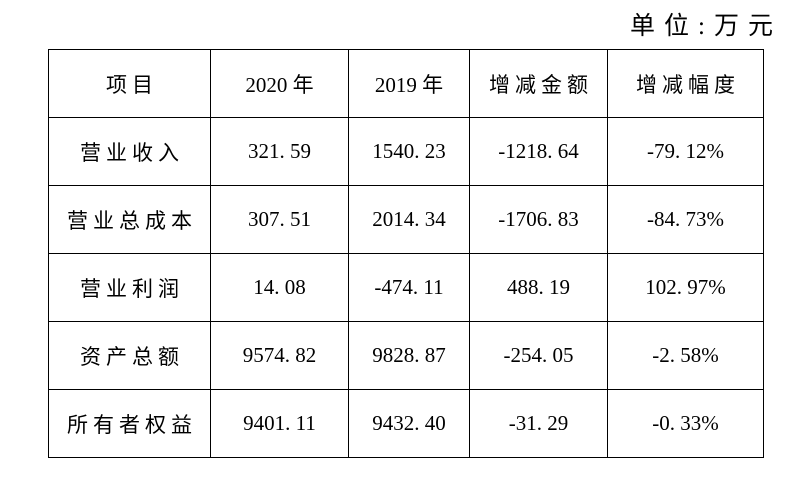 This screenshot has width=810, height=480. Describe the element at coordinates (685, 83) in the screenshot. I see `header-cell-change-rate: 增减幅度` at that location.